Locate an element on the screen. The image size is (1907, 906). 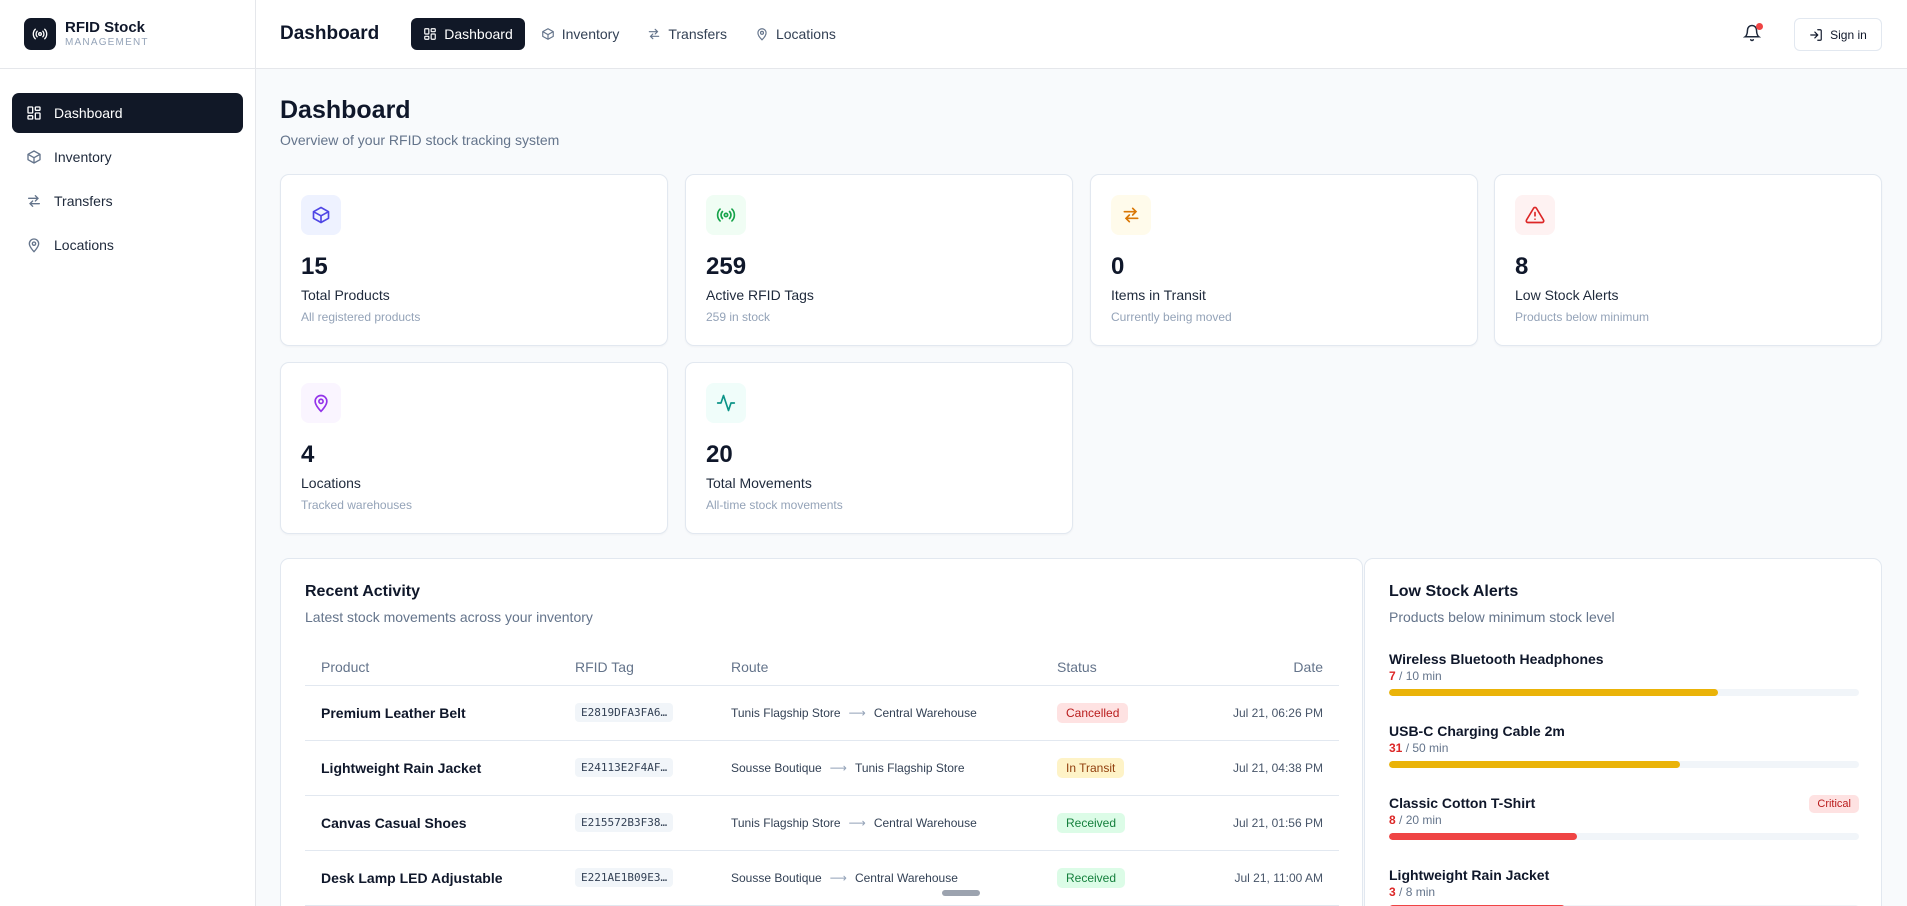
low-stock-item: Lightweight Rain Jacket 3 / 8 min is located at coordinates (1624, 886).